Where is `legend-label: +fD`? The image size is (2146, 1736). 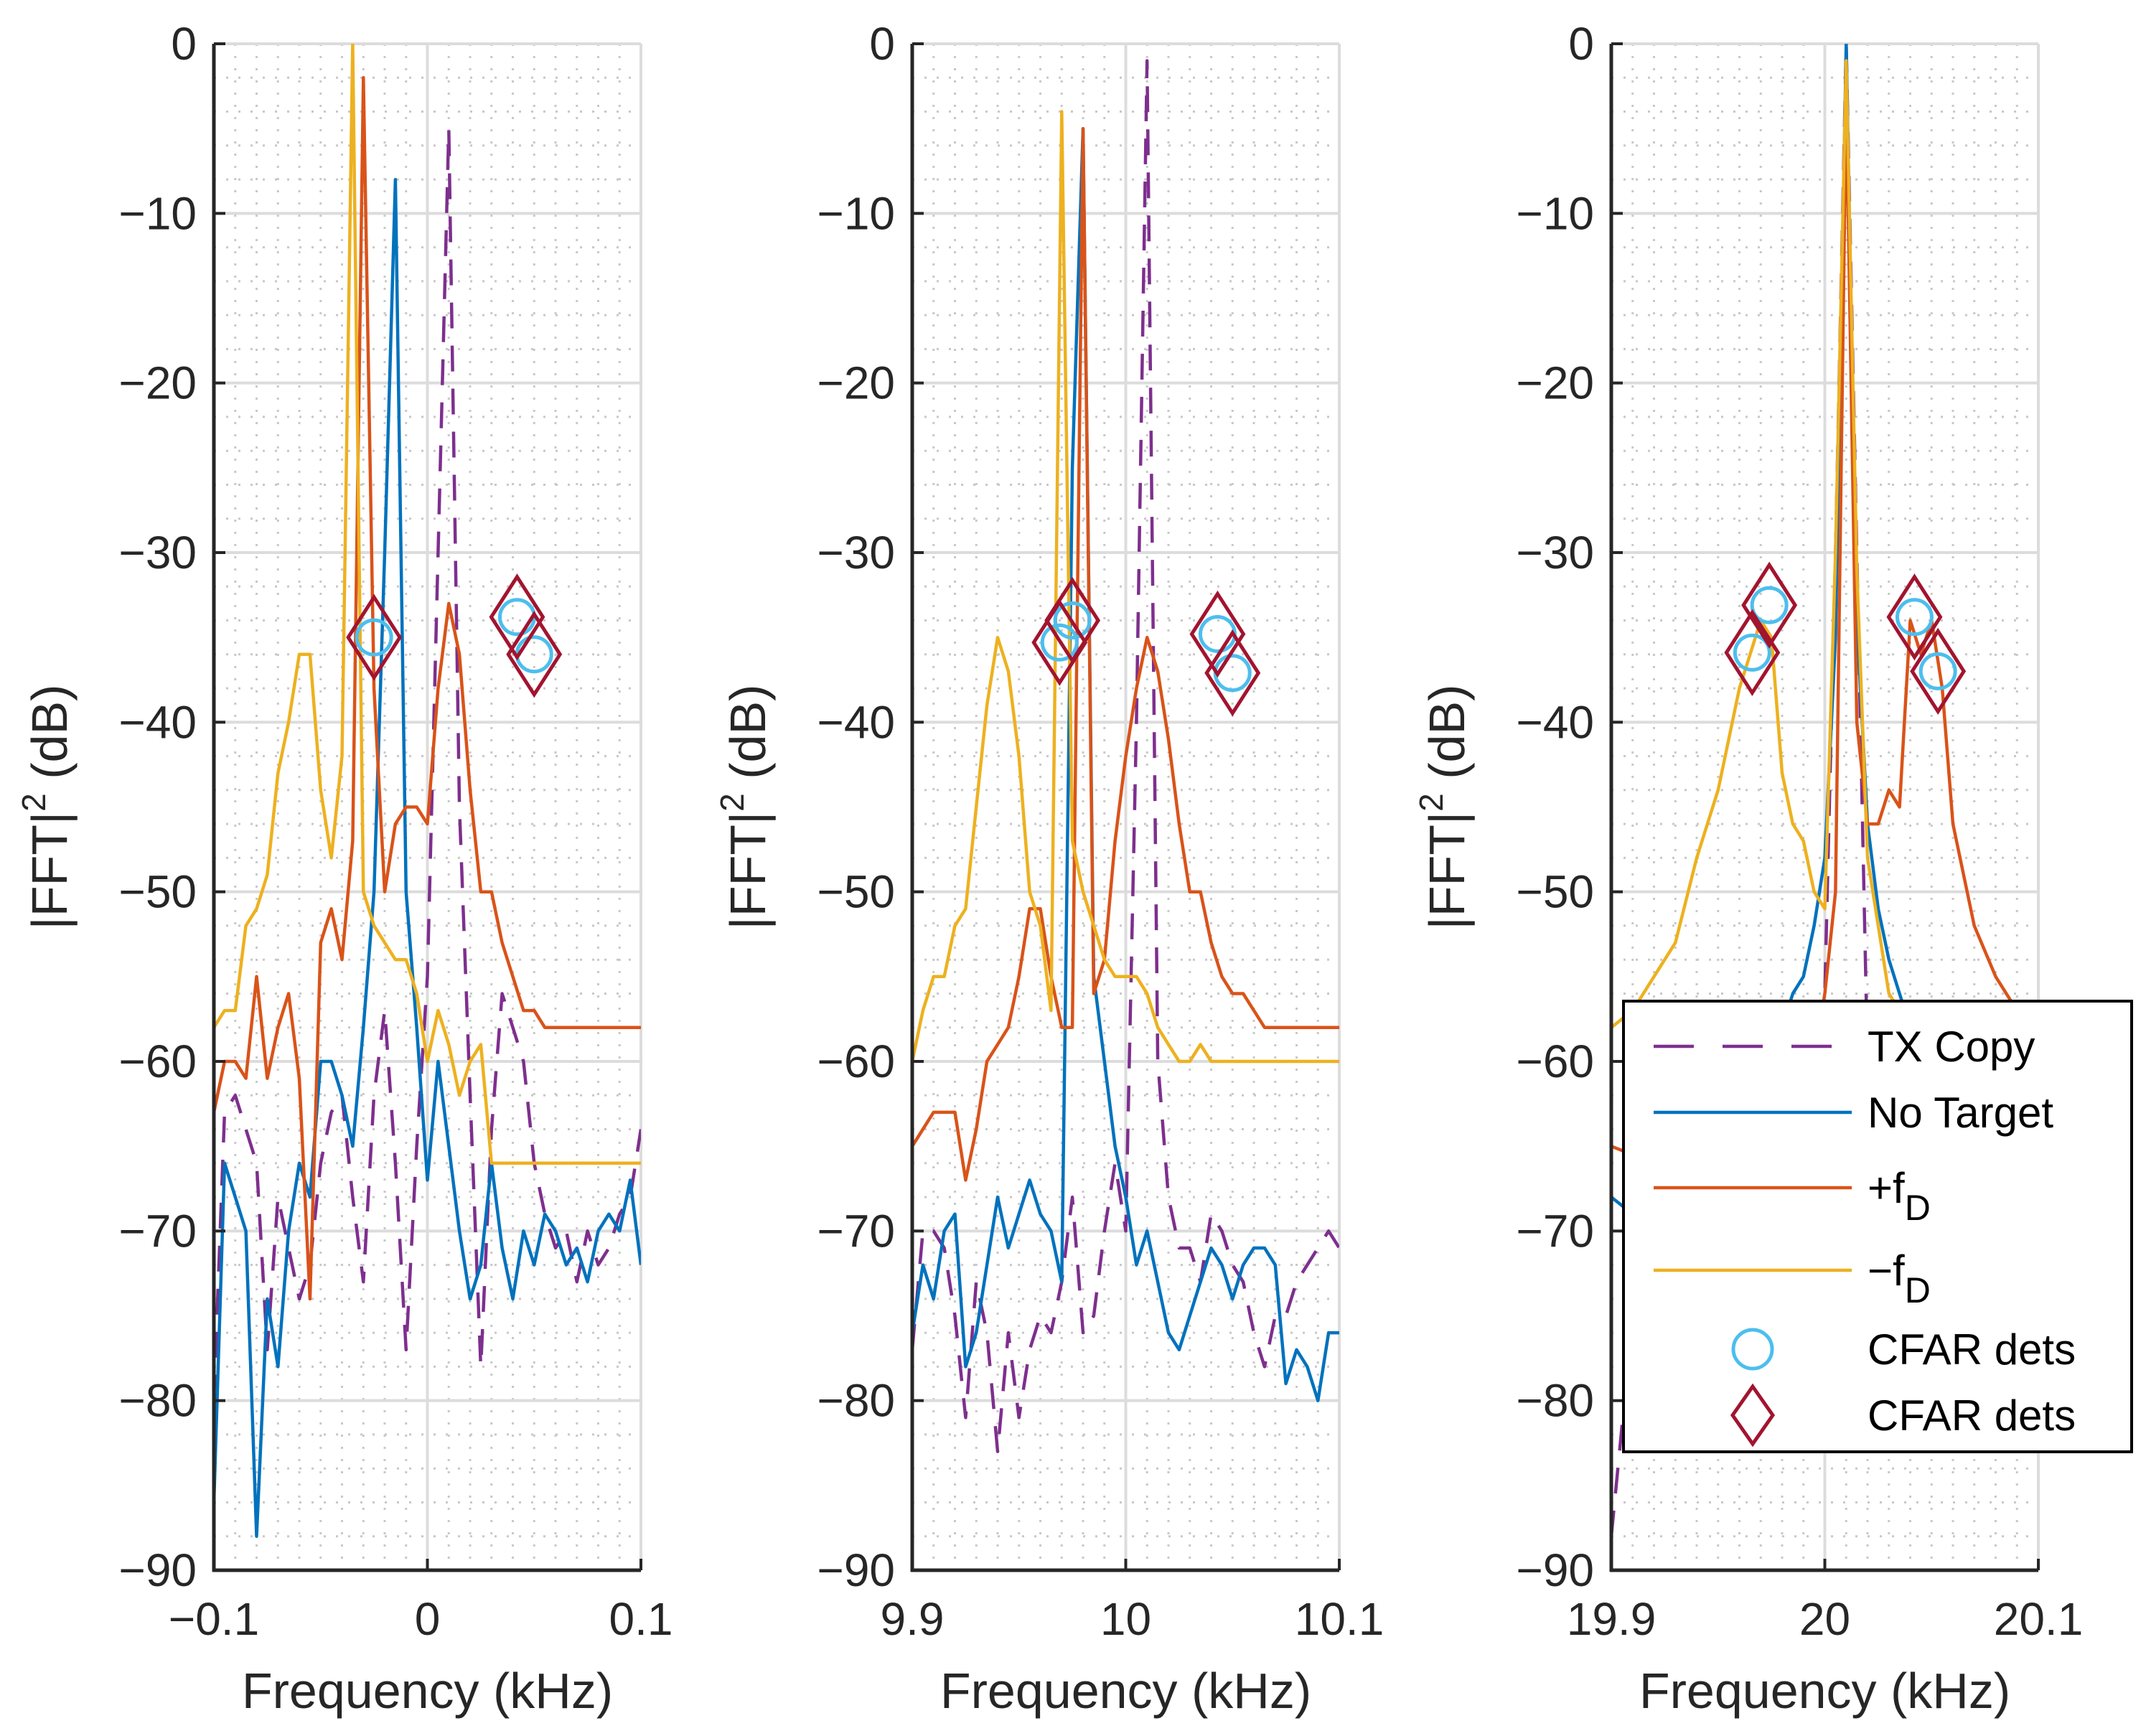 legend-label: +fD is located at coordinates (1899, 1196).